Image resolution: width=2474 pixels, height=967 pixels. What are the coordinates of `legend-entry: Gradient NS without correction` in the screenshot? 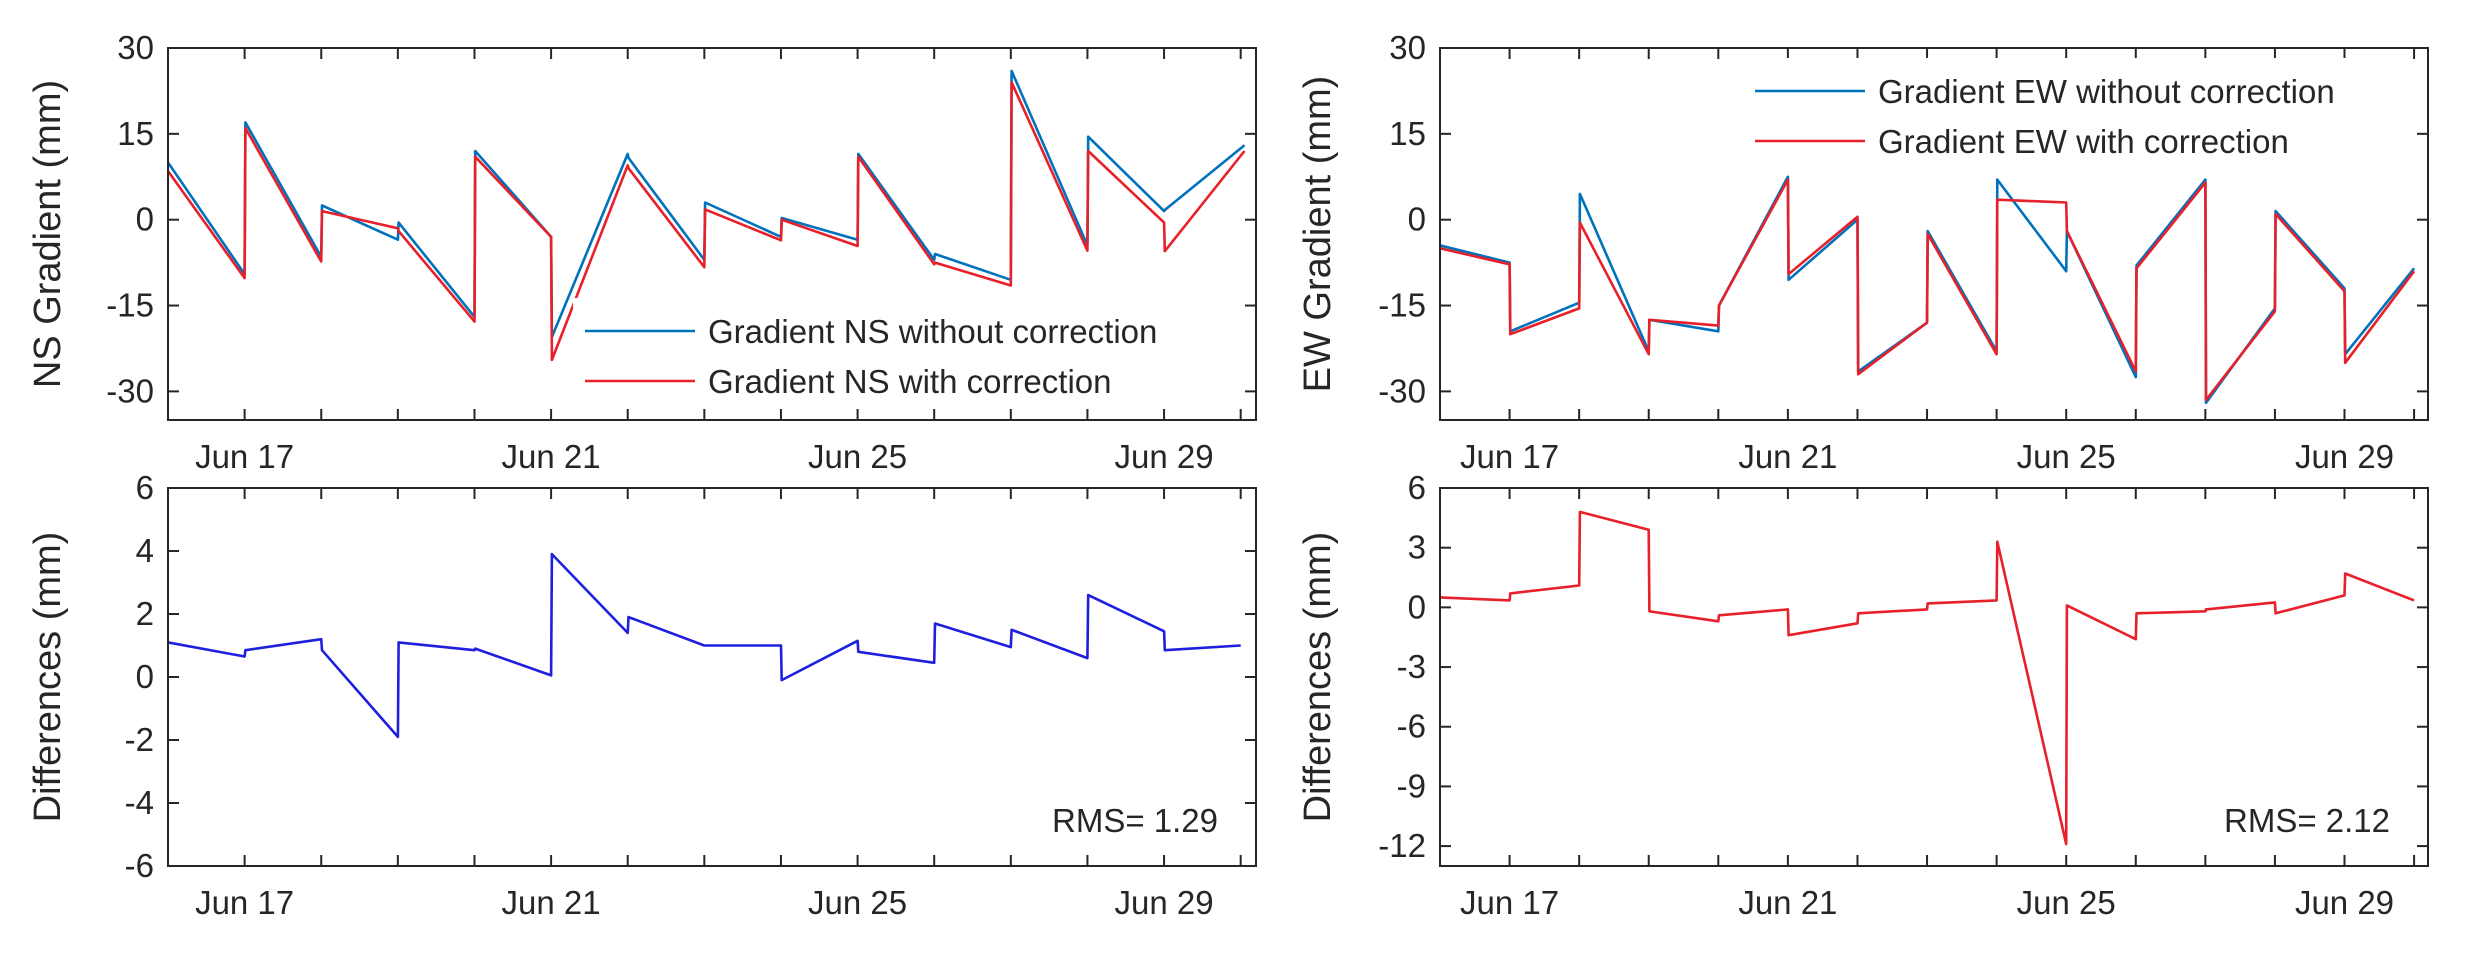 It's located at (932, 331).